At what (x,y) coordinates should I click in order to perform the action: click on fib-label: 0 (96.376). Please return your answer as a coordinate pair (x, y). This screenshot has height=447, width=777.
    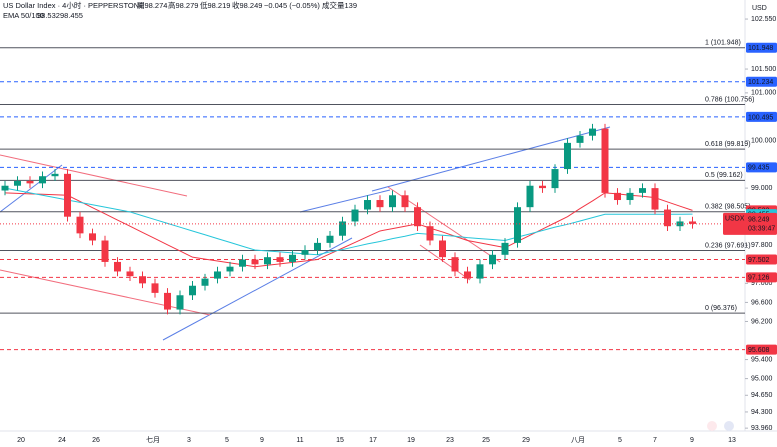
    Looking at the image, I should click on (721, 308).